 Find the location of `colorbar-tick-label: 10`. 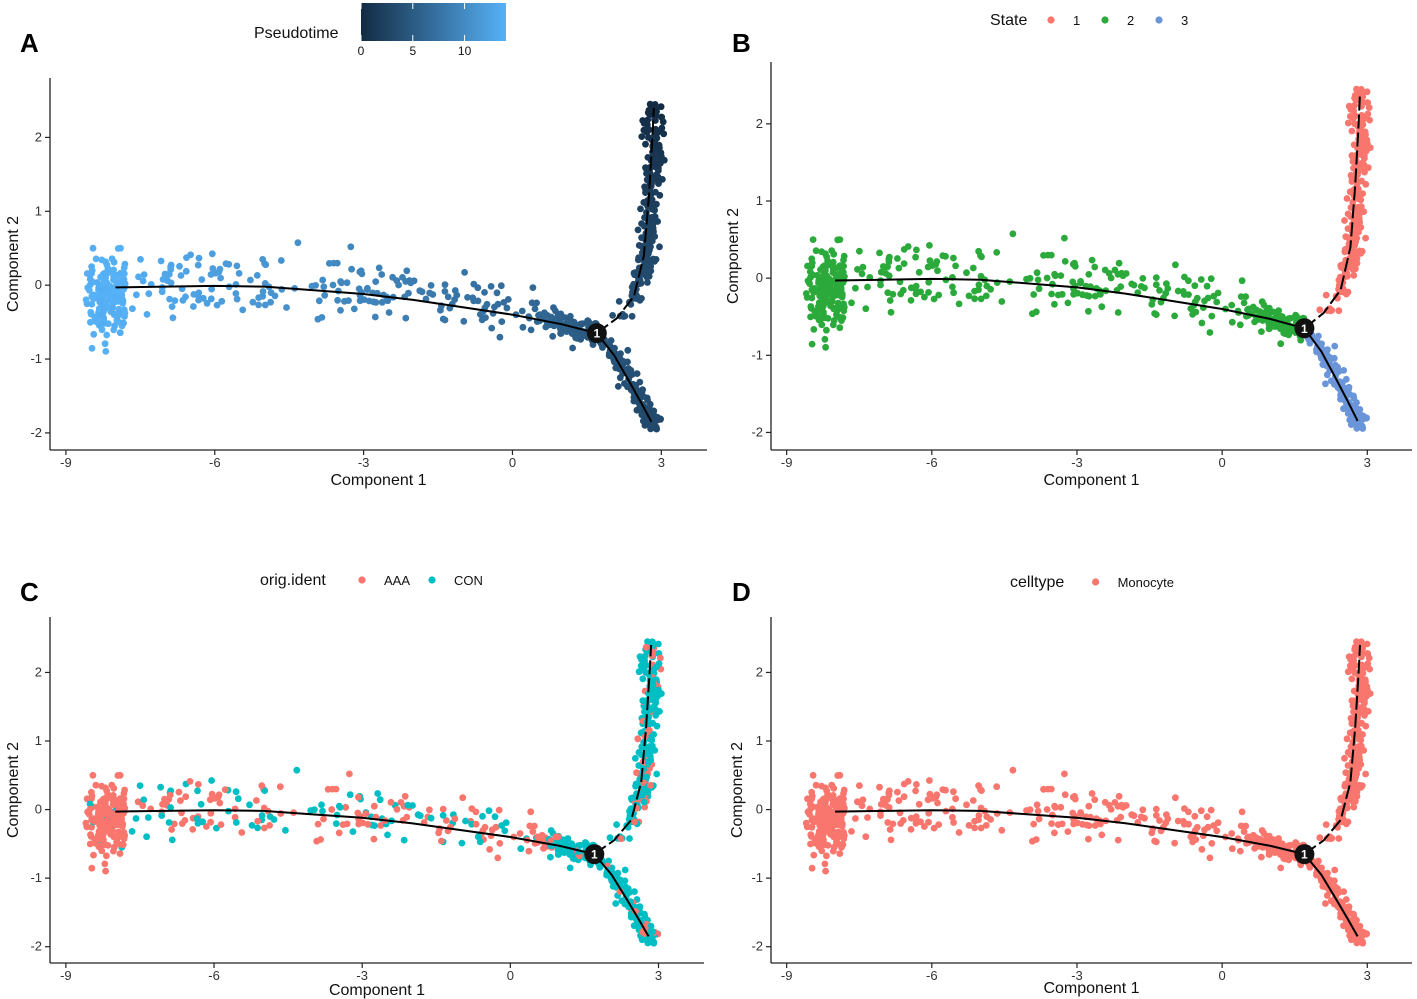

colorbar-tick-label: 10 is located at coordinates (465, 51).